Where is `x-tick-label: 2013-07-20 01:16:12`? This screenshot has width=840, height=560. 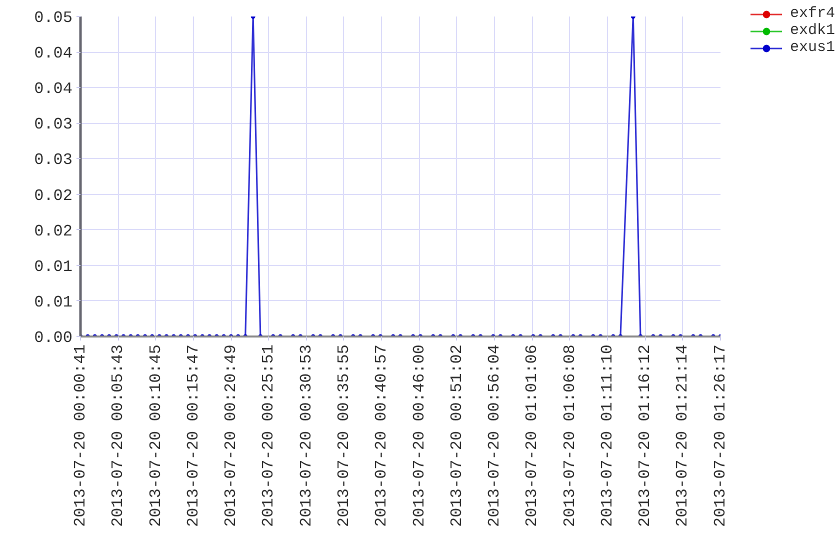 x-tick-label: 2013-07-20 01:16:12 is located at coordinates (645, 435).